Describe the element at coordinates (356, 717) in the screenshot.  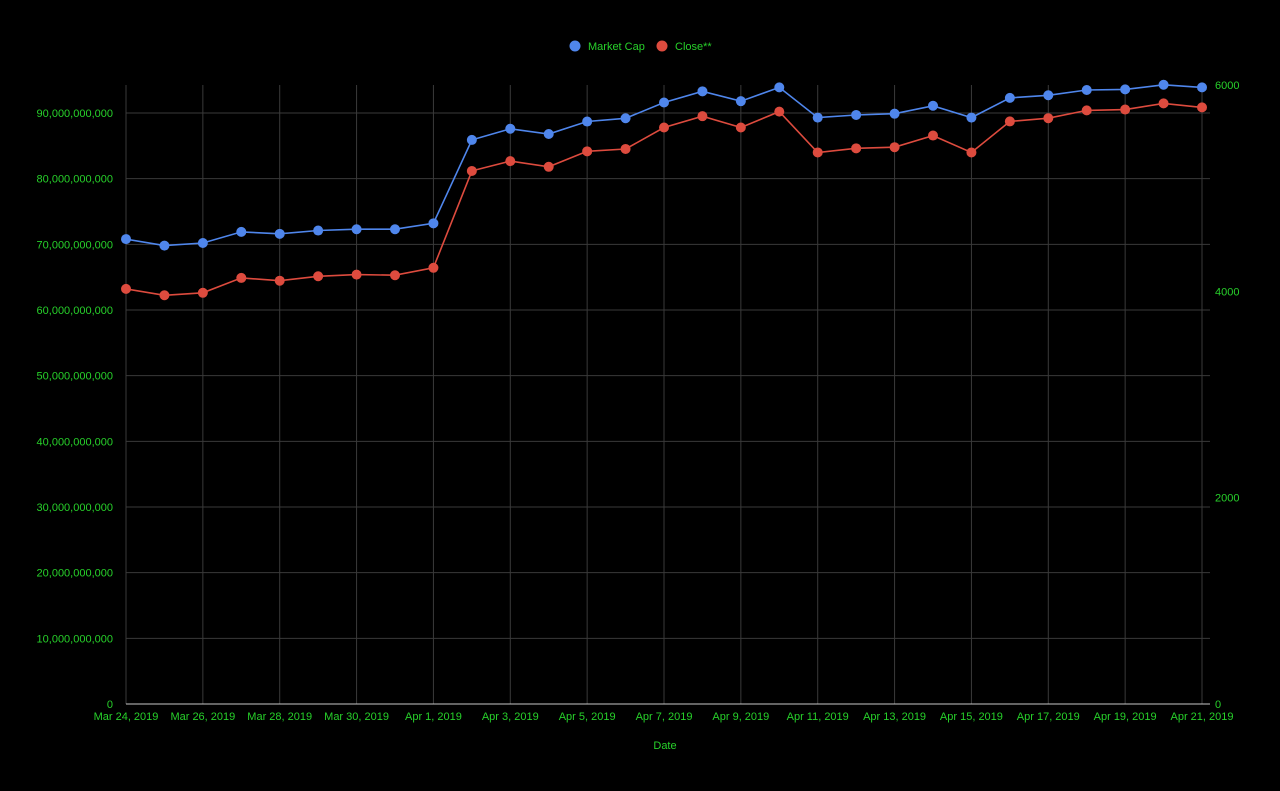
I see `x-tick-label: Mar 30, 2019` at that location.